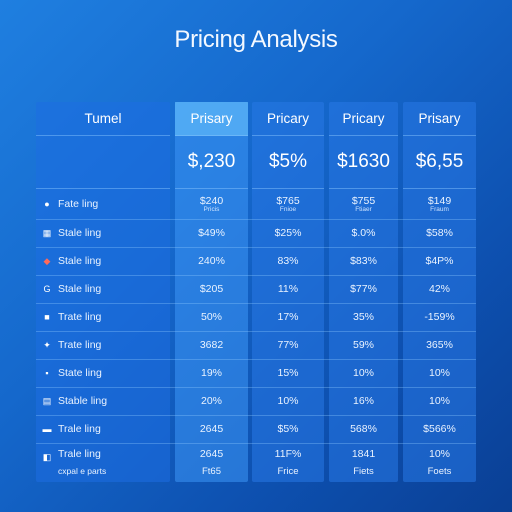 The image size is (512, 512). Describe the element at coordinates (439, 289) in the screenshot. I see `cell: 42%` at that location.